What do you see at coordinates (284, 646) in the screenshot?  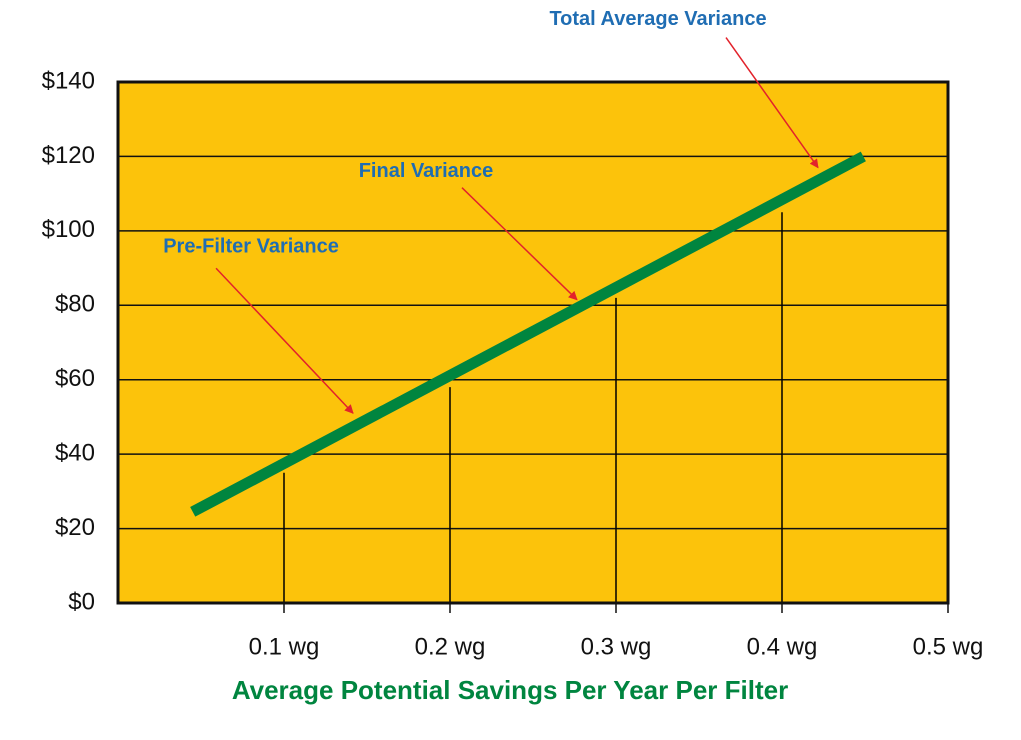 I see `x-tick-label: 0.1 wg` at bounding box center [284, 646].